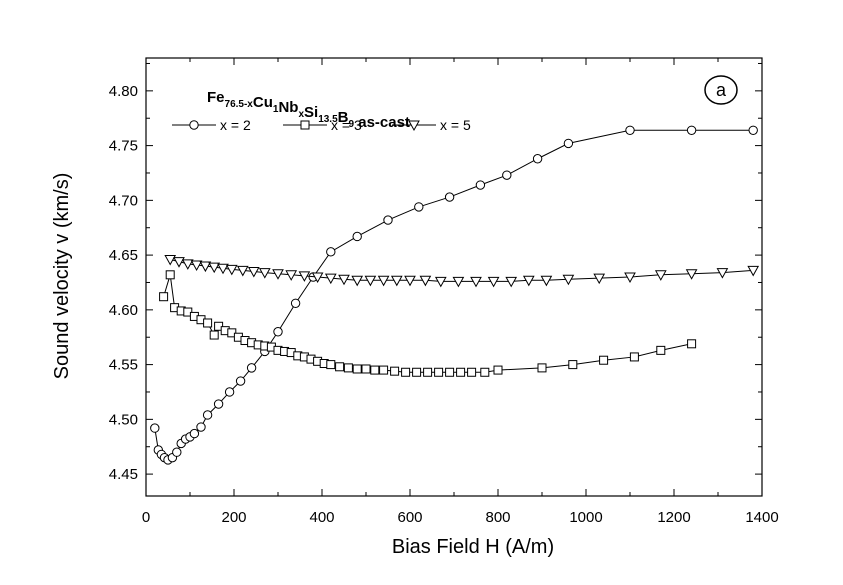 This screenshot has width=843, height=585. Describe the element at coordinates (305, 125) in the screenshot. I see `legend-marker` at that location.